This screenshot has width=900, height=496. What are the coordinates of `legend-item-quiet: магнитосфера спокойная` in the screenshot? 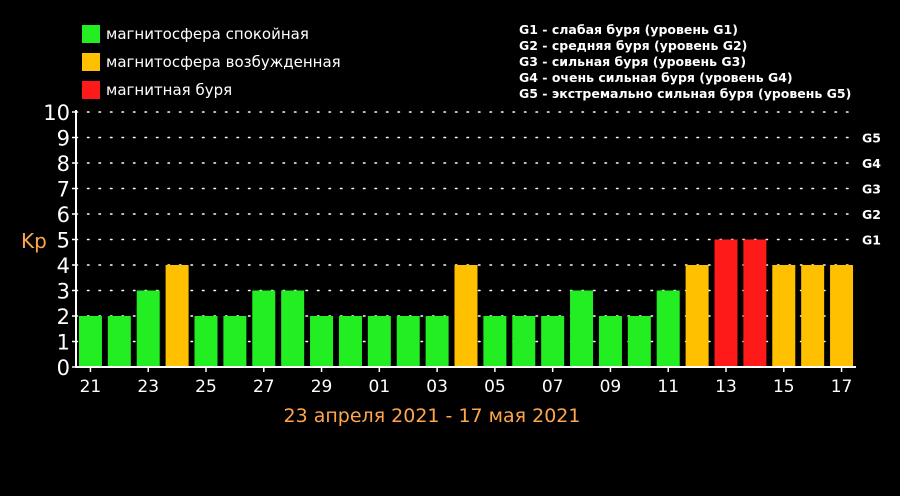 It's located at (211, 34).